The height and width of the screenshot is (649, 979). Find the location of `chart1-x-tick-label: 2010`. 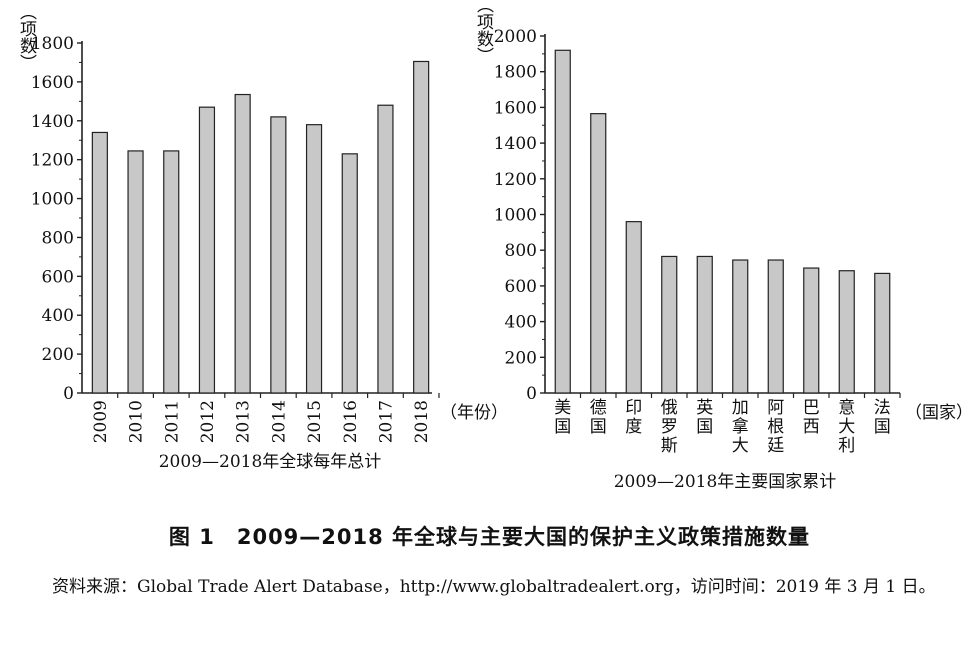

chart1-x-tick-label: 2010 is located at coordinates (137, 421).